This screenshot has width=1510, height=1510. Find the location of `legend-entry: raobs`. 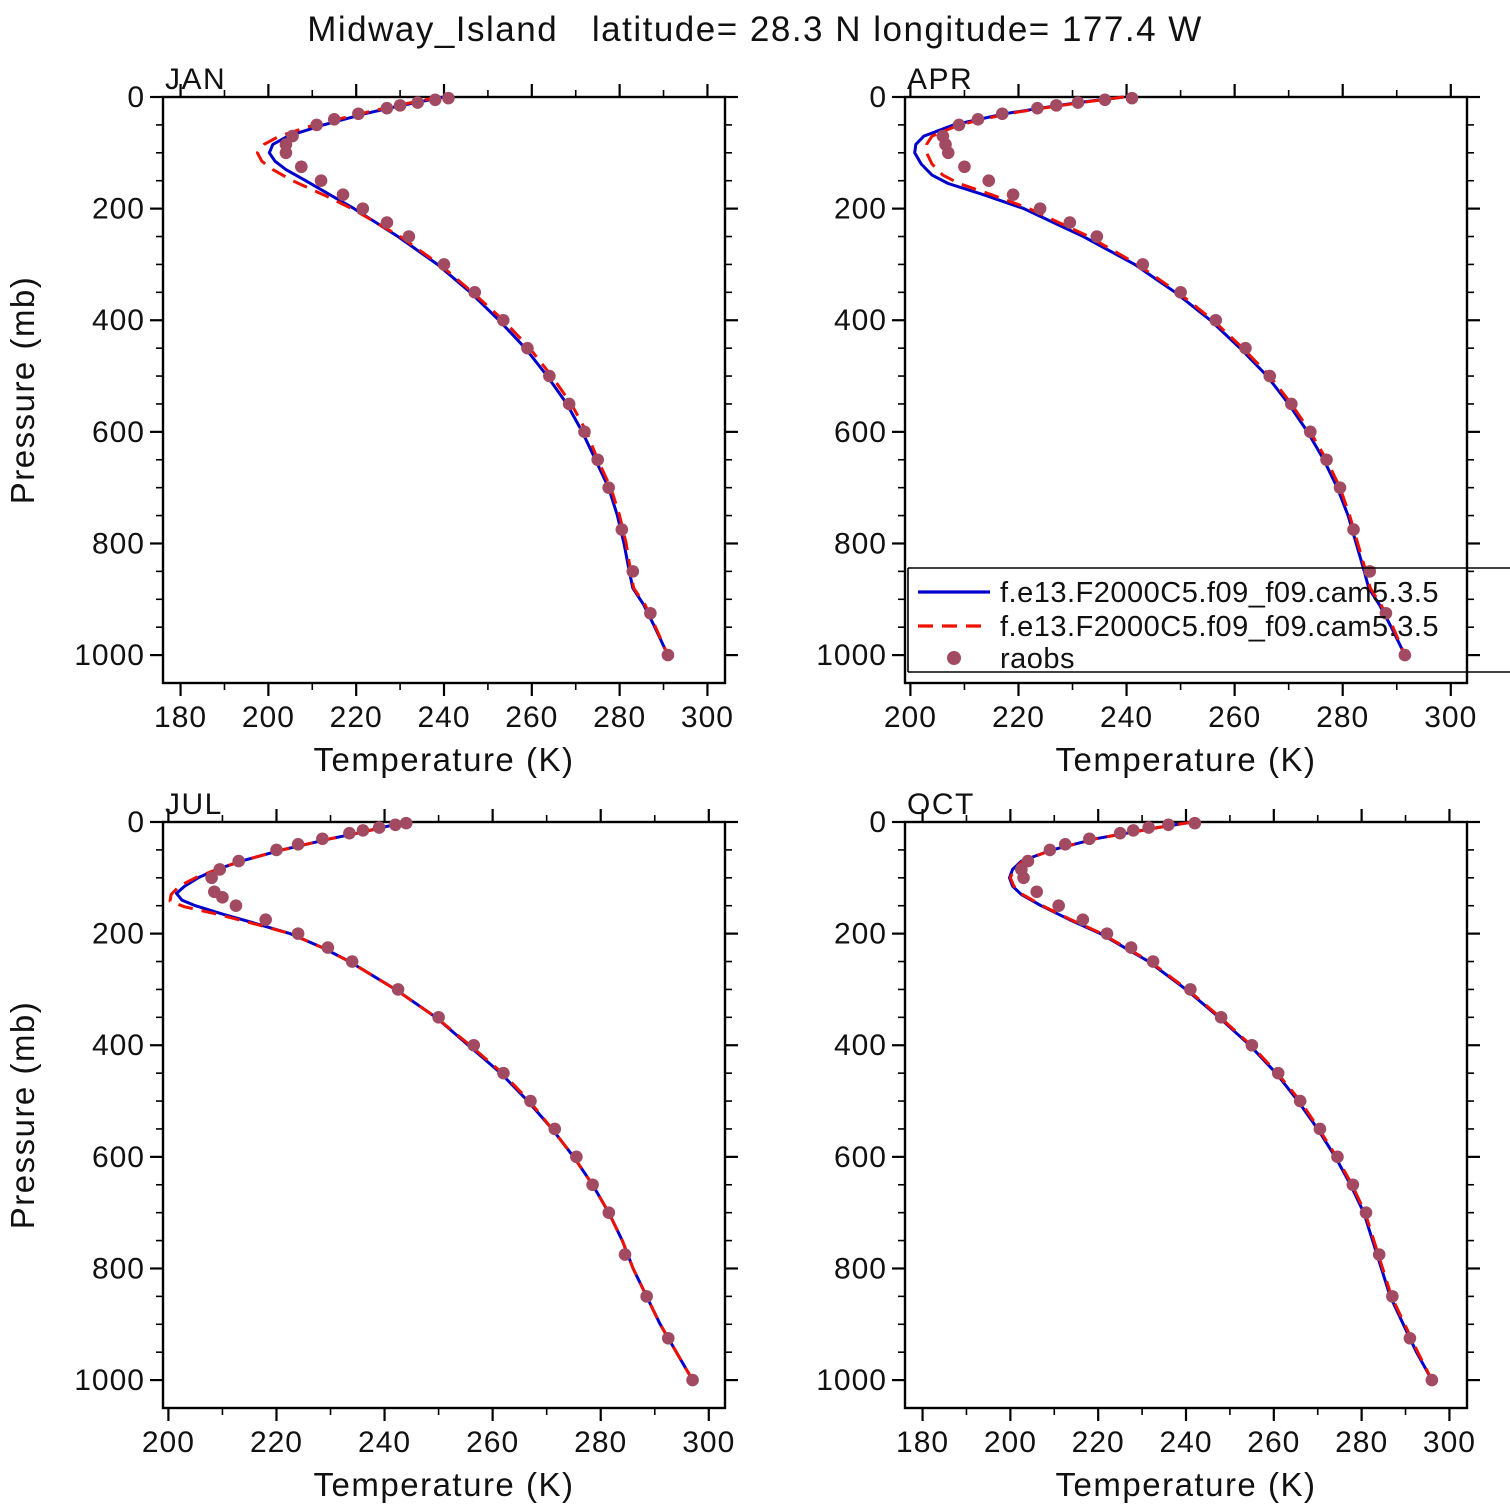

legend-entry: raobs is located at coordinates (1011, 659).